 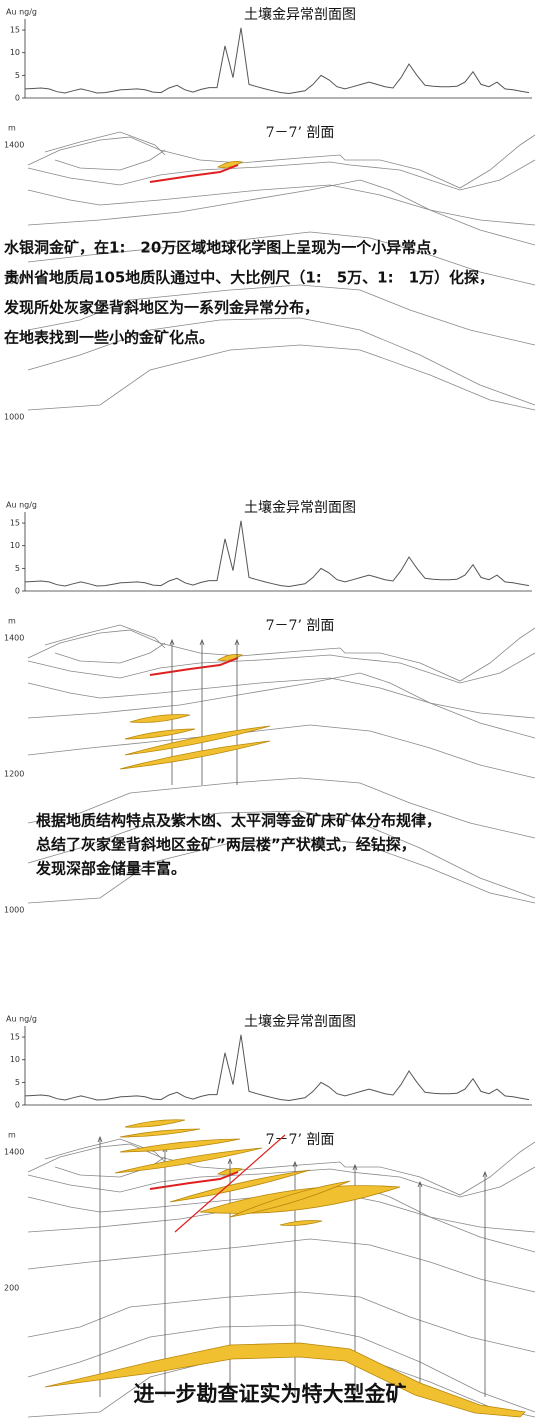 I want to click on caption-line: 总结了灰家堡背斜地区金矿”两层楼”产状模式，经钻探，, so click(x=226, y=845).